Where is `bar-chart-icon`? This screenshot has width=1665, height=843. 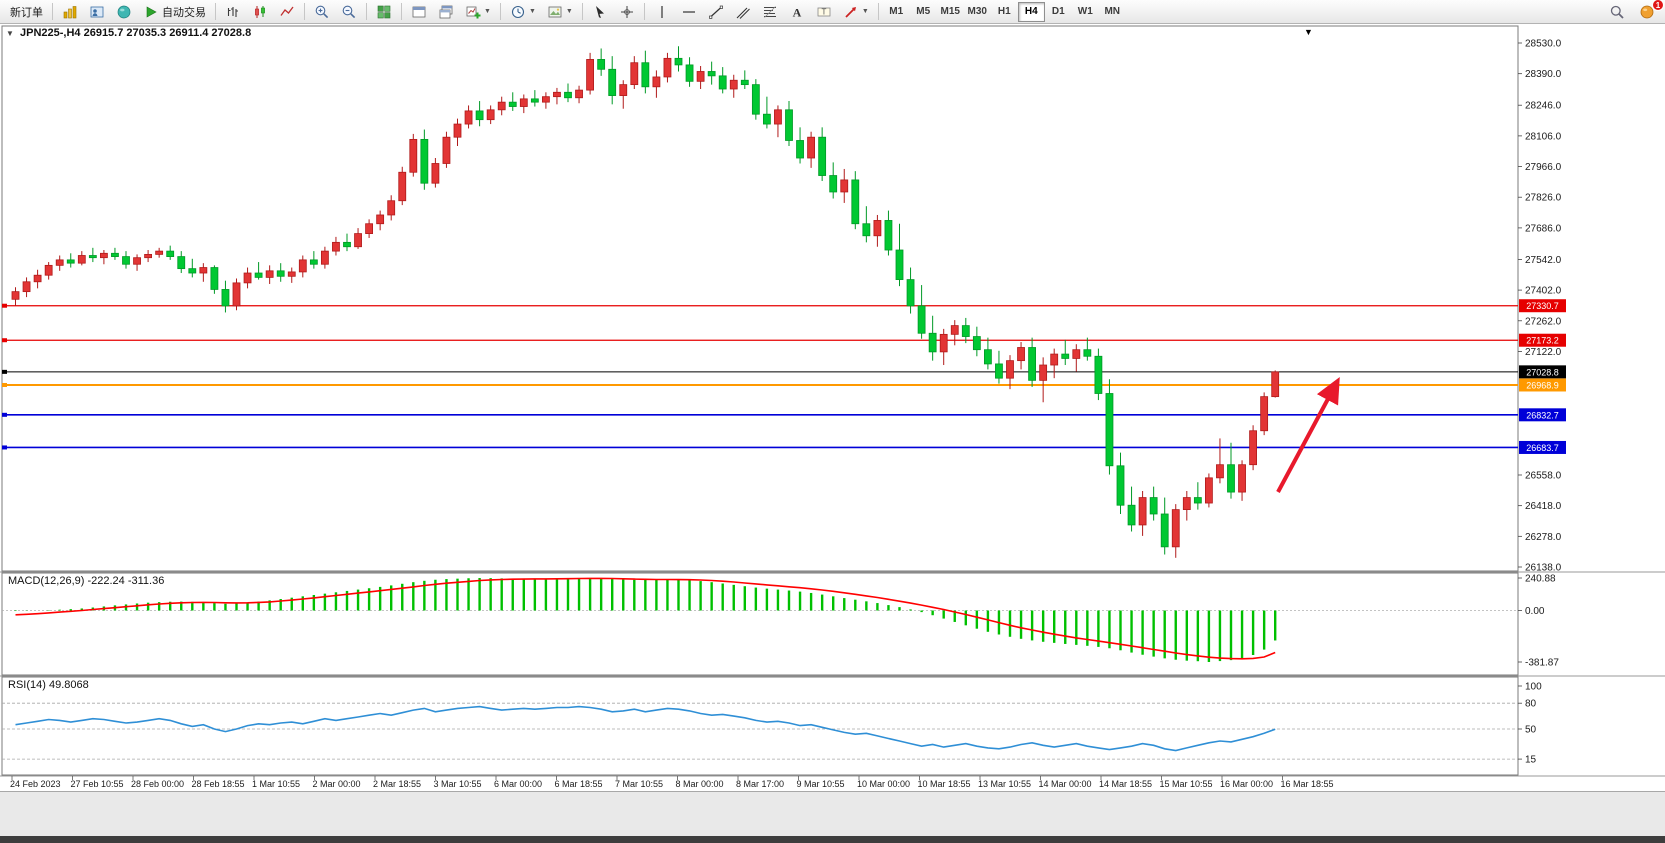
bar-chart-icon is located at coordinates (232, 11).